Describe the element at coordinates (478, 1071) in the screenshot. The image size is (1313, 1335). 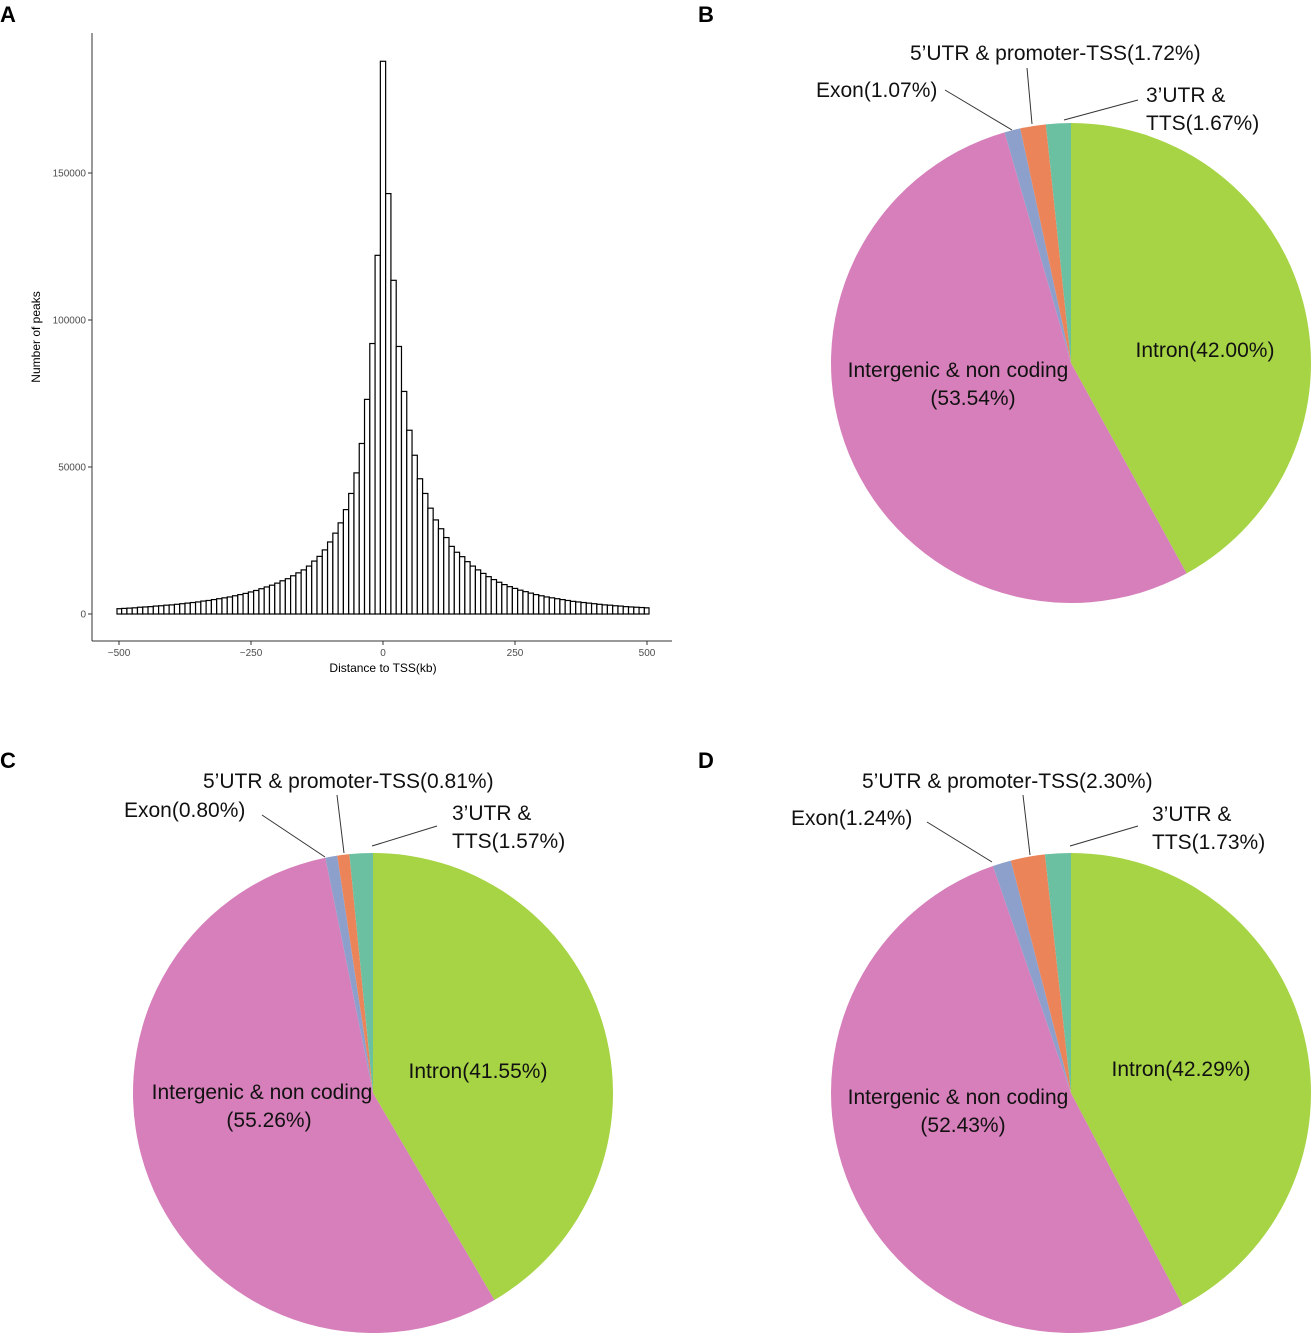
I see `label-intron: Intron(41.55%)` at that location.